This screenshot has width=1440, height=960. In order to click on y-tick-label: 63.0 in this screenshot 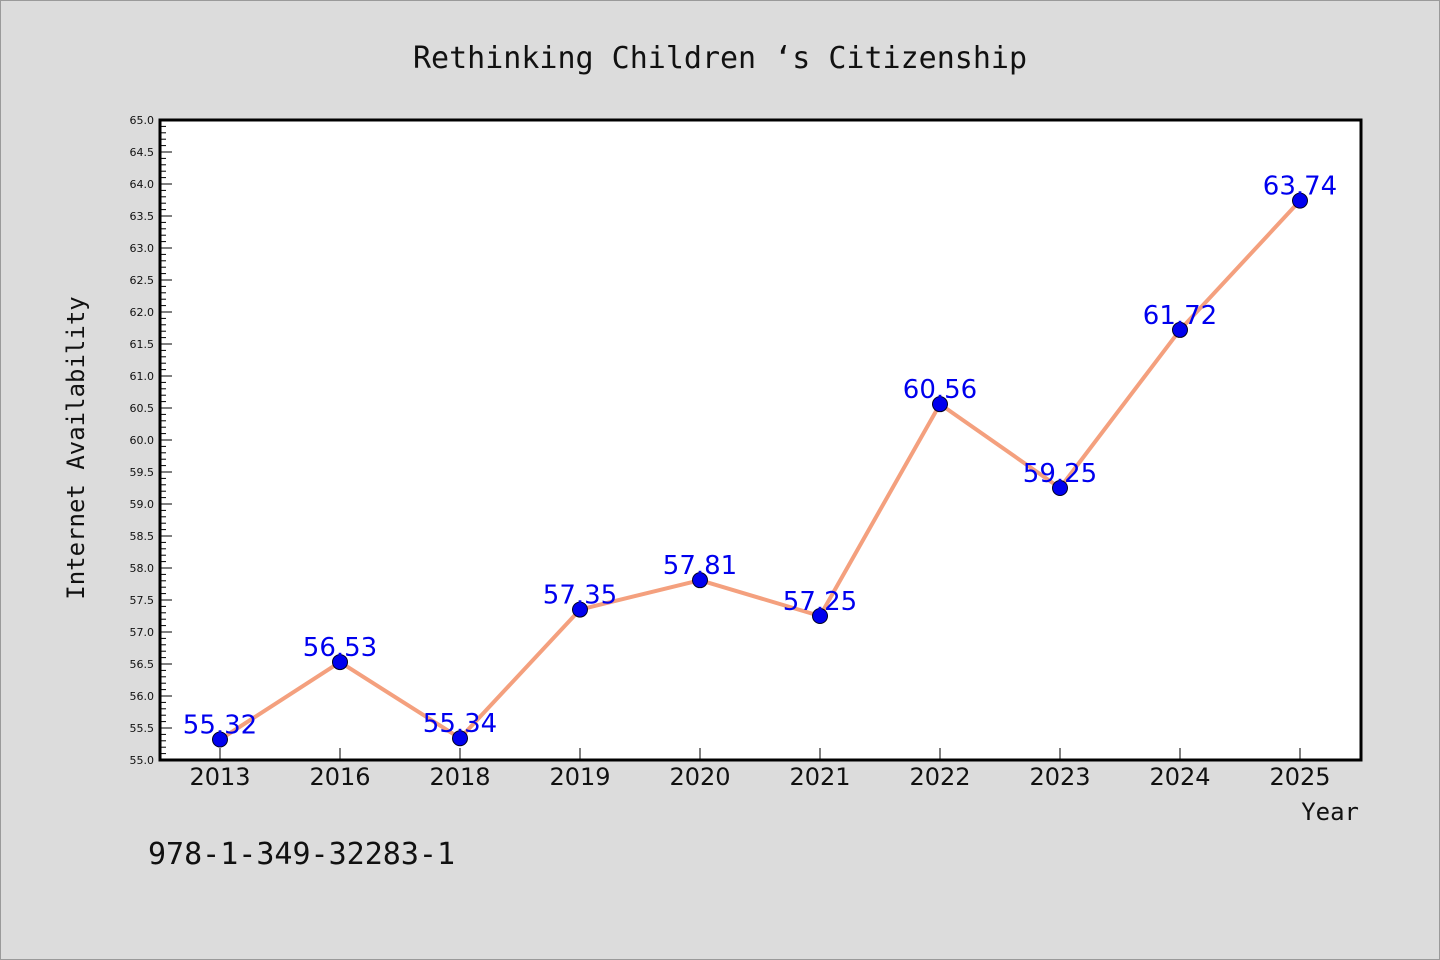, I will do `click(142, 248)`.